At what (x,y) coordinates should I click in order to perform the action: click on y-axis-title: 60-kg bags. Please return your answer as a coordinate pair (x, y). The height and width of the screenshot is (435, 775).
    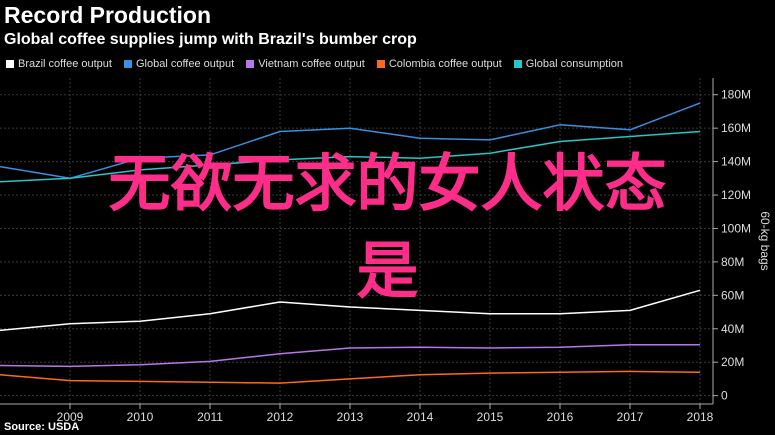
    Looking at the image, I should click on (765, 240).